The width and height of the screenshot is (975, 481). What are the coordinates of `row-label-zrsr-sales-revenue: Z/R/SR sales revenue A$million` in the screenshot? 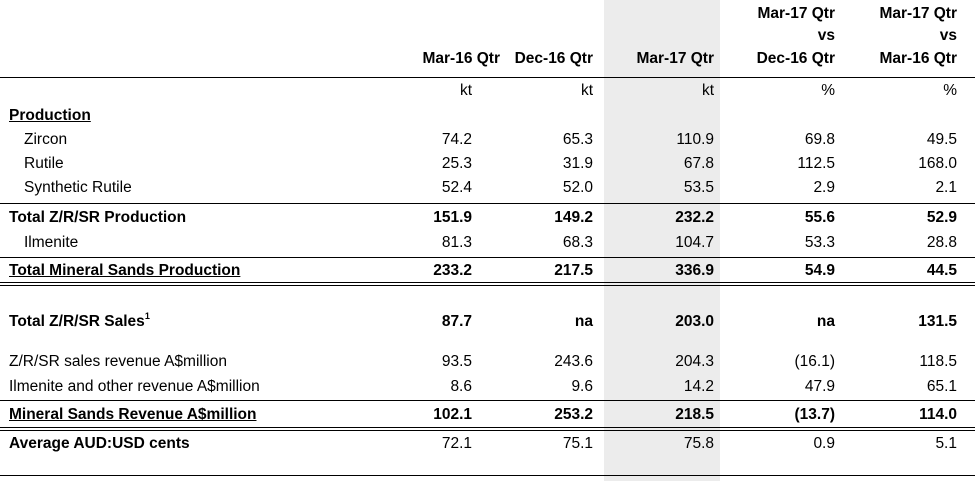 It's located at (118, 361).